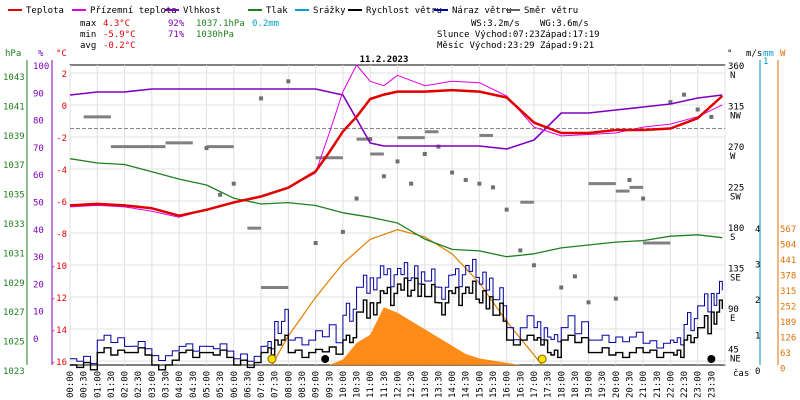 The height and width of the screenshot is (400, 800). Describe the element at coordinates (119, 35) in the screenshot. I see `stat-min-temp: -5.9°C` at that location.